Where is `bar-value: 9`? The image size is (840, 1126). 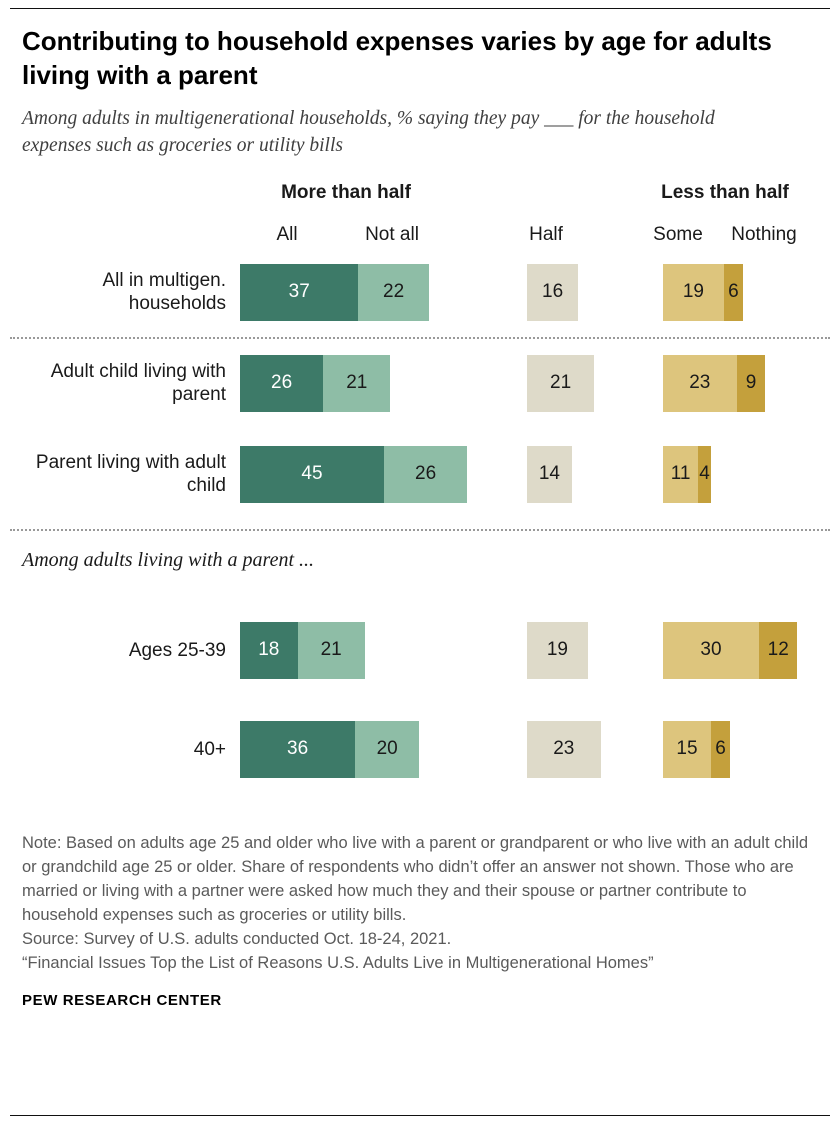 bar-value: 9 is located at coordinates (751, 383).